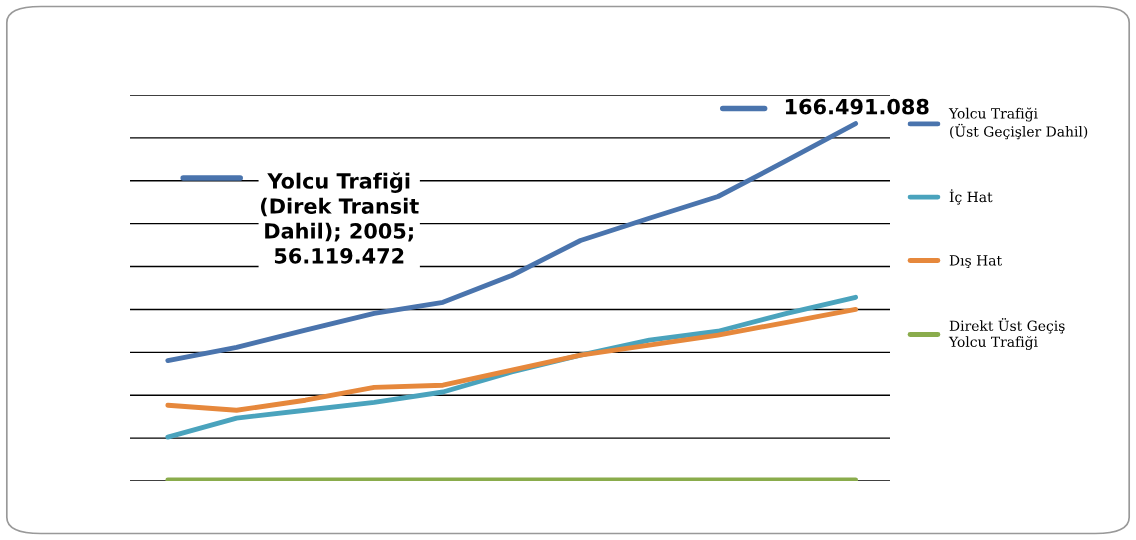  What do you see at coordinates (1018, 123) in the screenshot?
I see `legend-label: Yolcu Trafiği (Üst Geçişler Dahil)` at bounding box center [1018, 123].